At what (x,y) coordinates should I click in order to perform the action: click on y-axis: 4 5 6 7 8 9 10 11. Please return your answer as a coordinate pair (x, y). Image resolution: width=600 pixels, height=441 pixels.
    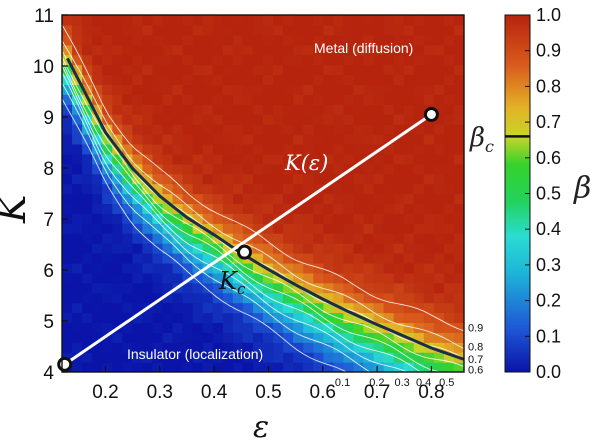
    Looking at the image, I should click on (50, 195).